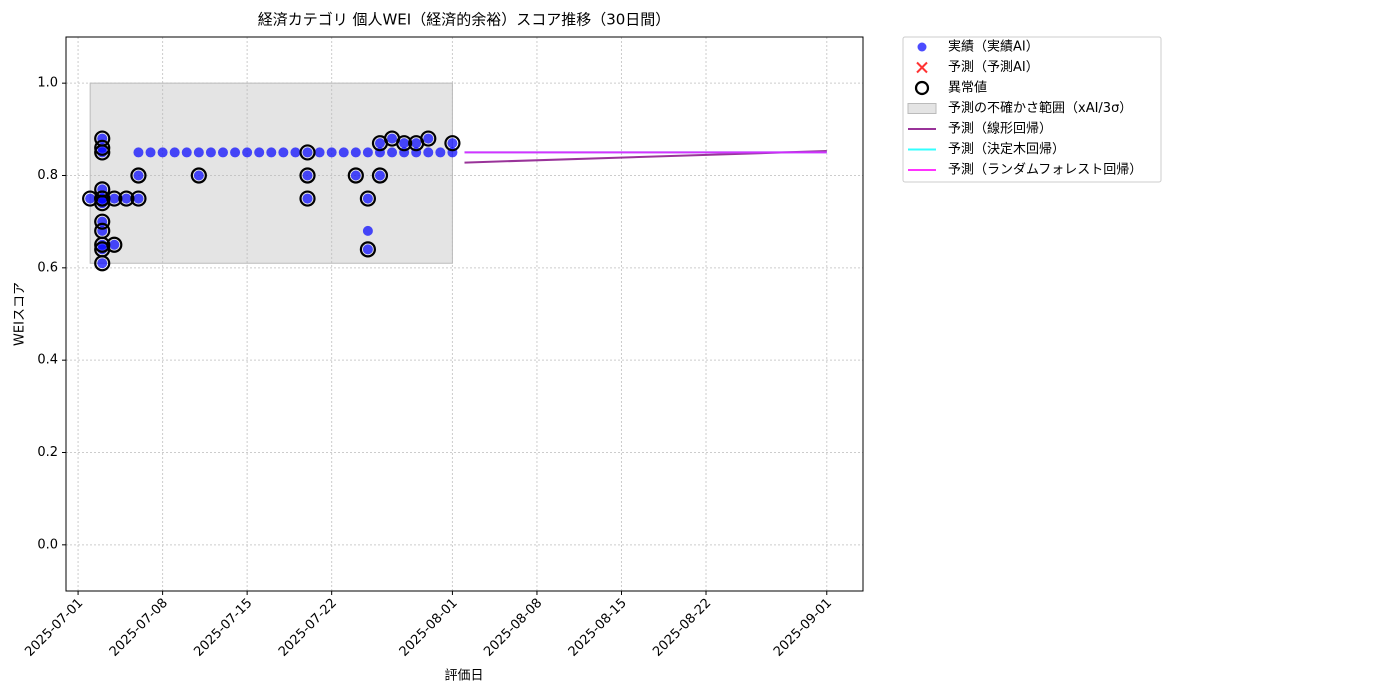 The width and height of the screenshot is (1400, 700). What do you see at coordinates (993, 47) in the screenshot?
I see `legend-label: 実績（実績AI）` at bounding box center [993, 47].